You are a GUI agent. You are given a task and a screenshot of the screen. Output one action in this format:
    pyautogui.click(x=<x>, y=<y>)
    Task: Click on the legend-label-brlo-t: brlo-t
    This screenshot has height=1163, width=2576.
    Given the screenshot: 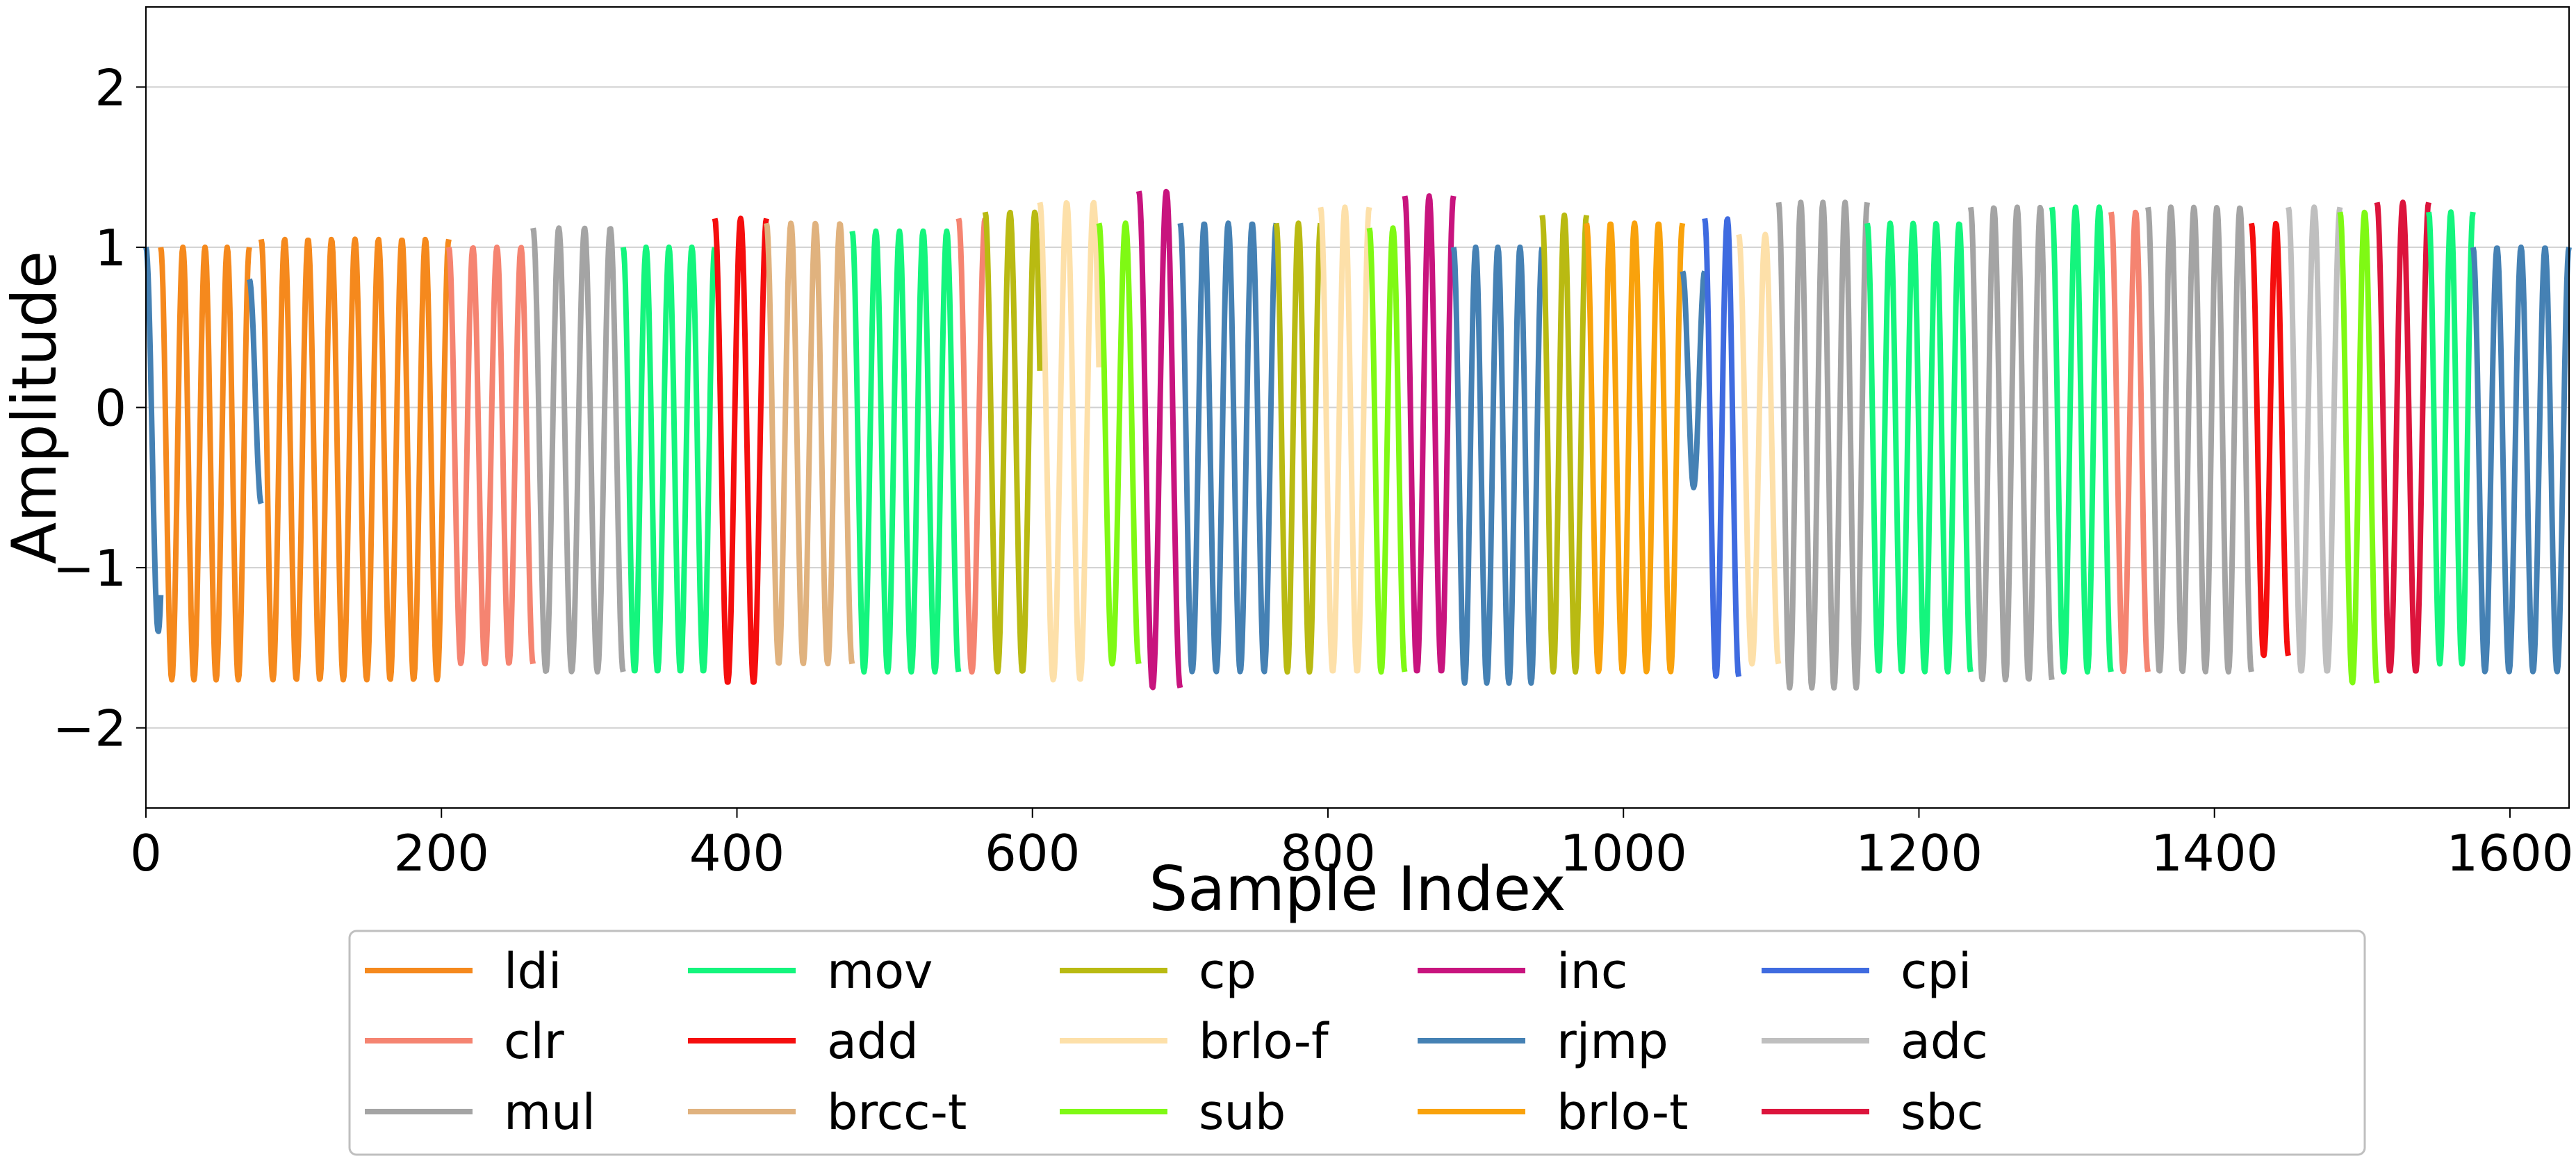 What is the action you would take?
    pyautogui.click(x=1623, y=1112)
    